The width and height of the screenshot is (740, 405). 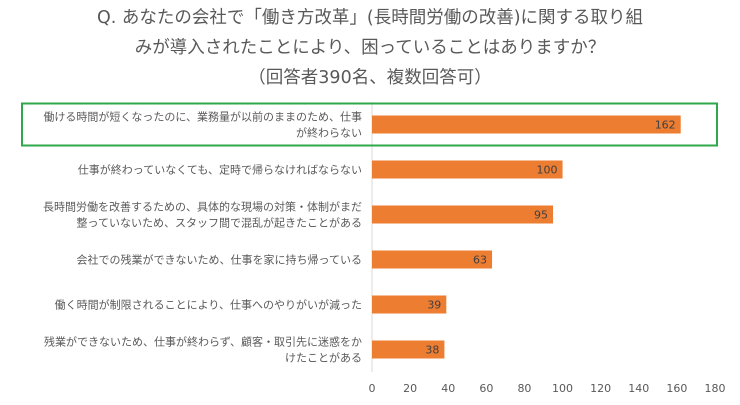 I want to click on chart-subtitle: （回答者390名、複数回答可）, so click(x=370, y=78).